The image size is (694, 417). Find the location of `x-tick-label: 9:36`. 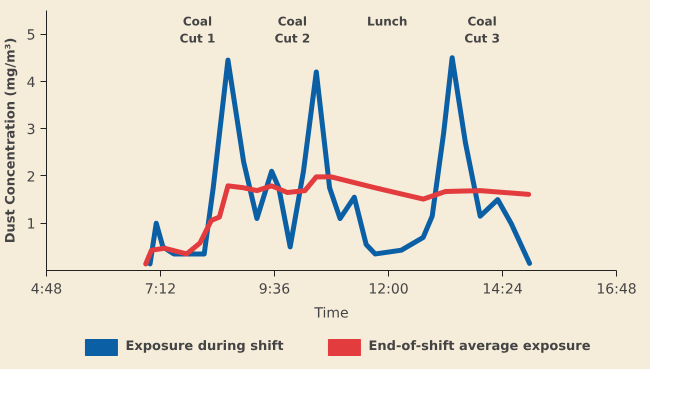

x-tick-label: 9:36 is located at coordinates (274, 290).